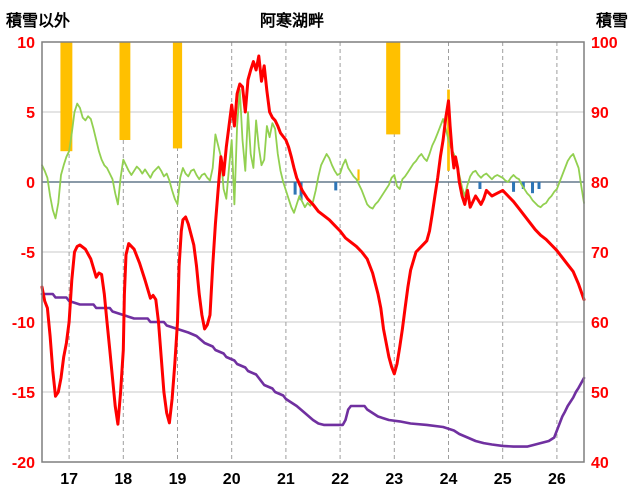  What do you see at coordinates (23, 323) in the screenshot?
I see `left-axis-tick-label: -10` at bounding box center [23, 323].